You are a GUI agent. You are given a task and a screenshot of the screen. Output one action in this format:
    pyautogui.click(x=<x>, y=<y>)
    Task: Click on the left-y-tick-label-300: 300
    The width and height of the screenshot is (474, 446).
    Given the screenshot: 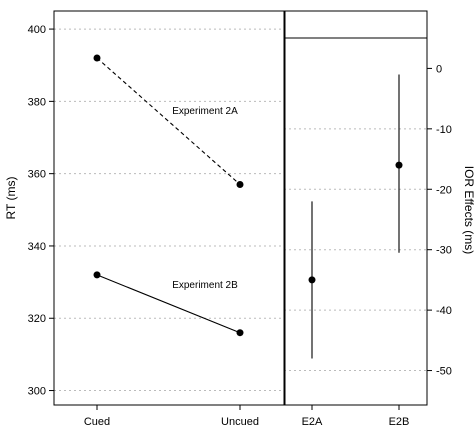 What is the action you would take?
    pyautogui.click(x=37, y=392)
    